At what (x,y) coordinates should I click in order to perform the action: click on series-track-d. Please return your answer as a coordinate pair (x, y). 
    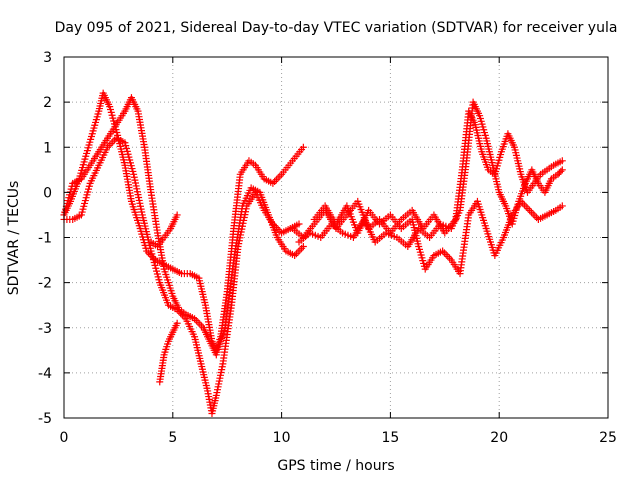
    Looking at the image, I should click on (168, 352).